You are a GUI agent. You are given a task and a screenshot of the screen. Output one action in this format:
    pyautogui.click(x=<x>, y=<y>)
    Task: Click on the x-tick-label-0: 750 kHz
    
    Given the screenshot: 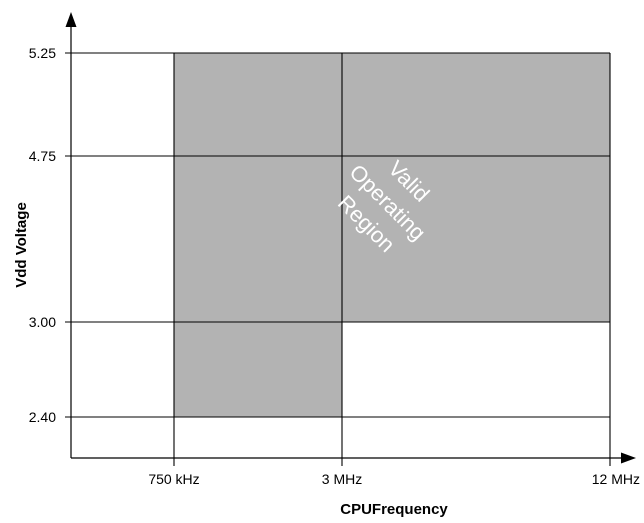 What is the action you would take?
    pyautogui.click(x=173, y=479)
    